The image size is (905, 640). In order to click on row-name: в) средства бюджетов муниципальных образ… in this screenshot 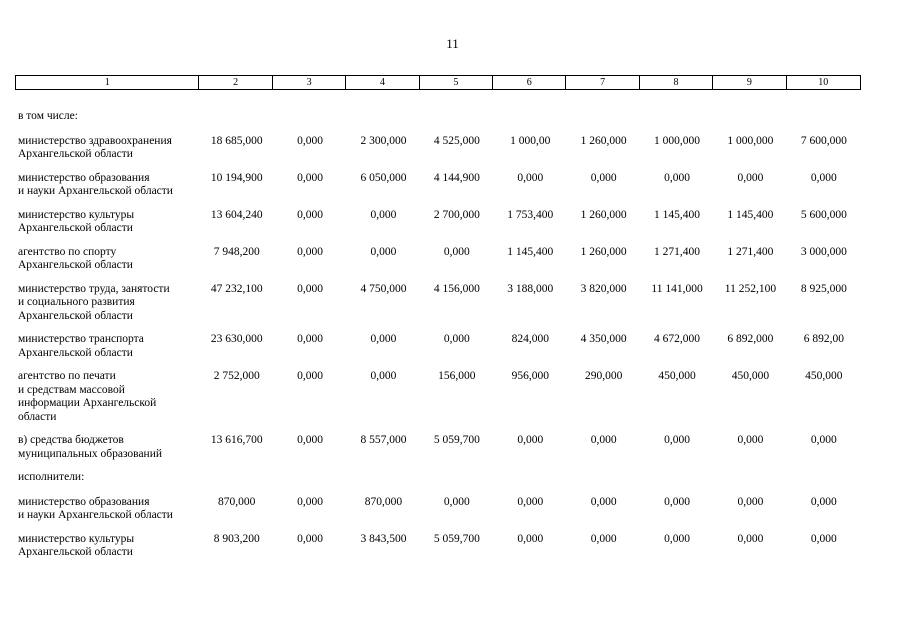, I will do `click(90, 447)`.